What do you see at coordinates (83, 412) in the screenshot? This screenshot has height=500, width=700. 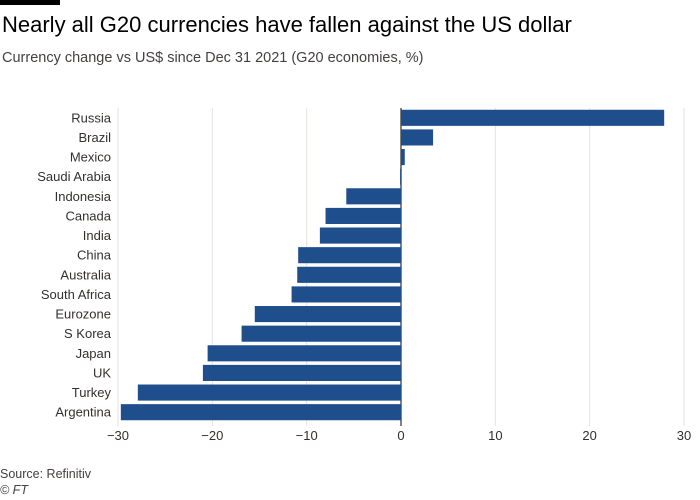 I see `category-label: Argentina` at bounding box center [83, 412].